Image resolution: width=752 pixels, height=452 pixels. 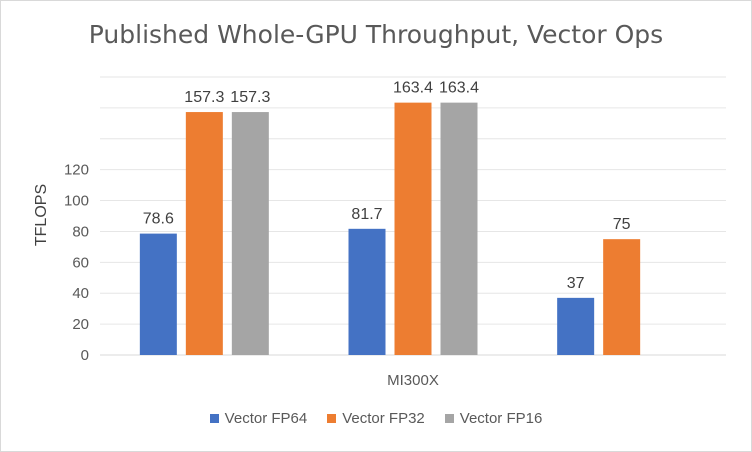 What do you see at coordinates (413, 380) in the screenshot?
I see `x-category-label: MI300X` at bounding box center [413, 380].